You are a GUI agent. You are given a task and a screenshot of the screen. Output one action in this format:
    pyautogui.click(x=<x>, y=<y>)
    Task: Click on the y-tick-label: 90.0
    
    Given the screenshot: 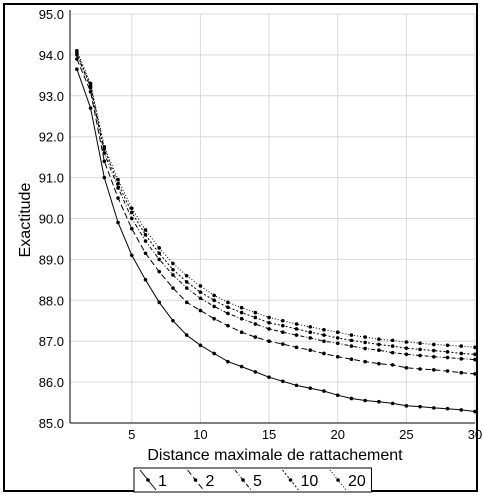 What is the action you would take?
    pyautogui.click(x=51, y=219)
    